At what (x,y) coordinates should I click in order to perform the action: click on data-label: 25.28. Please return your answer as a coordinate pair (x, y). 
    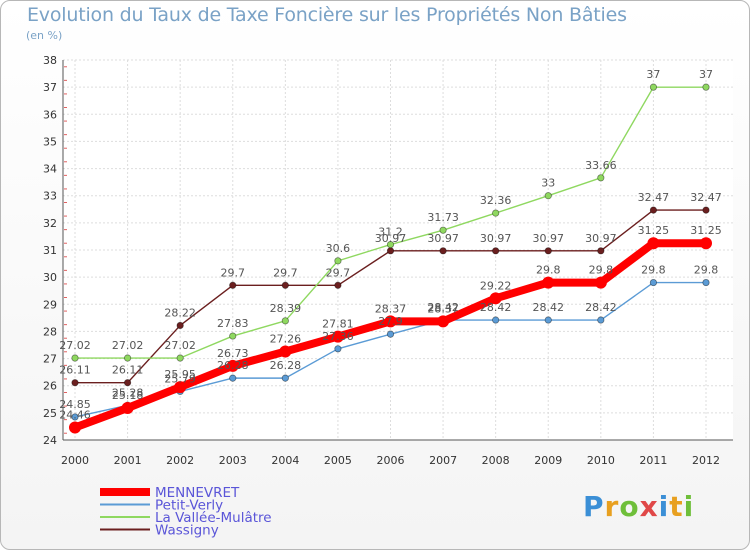
    Looking at the image, I should click on (128, 392).